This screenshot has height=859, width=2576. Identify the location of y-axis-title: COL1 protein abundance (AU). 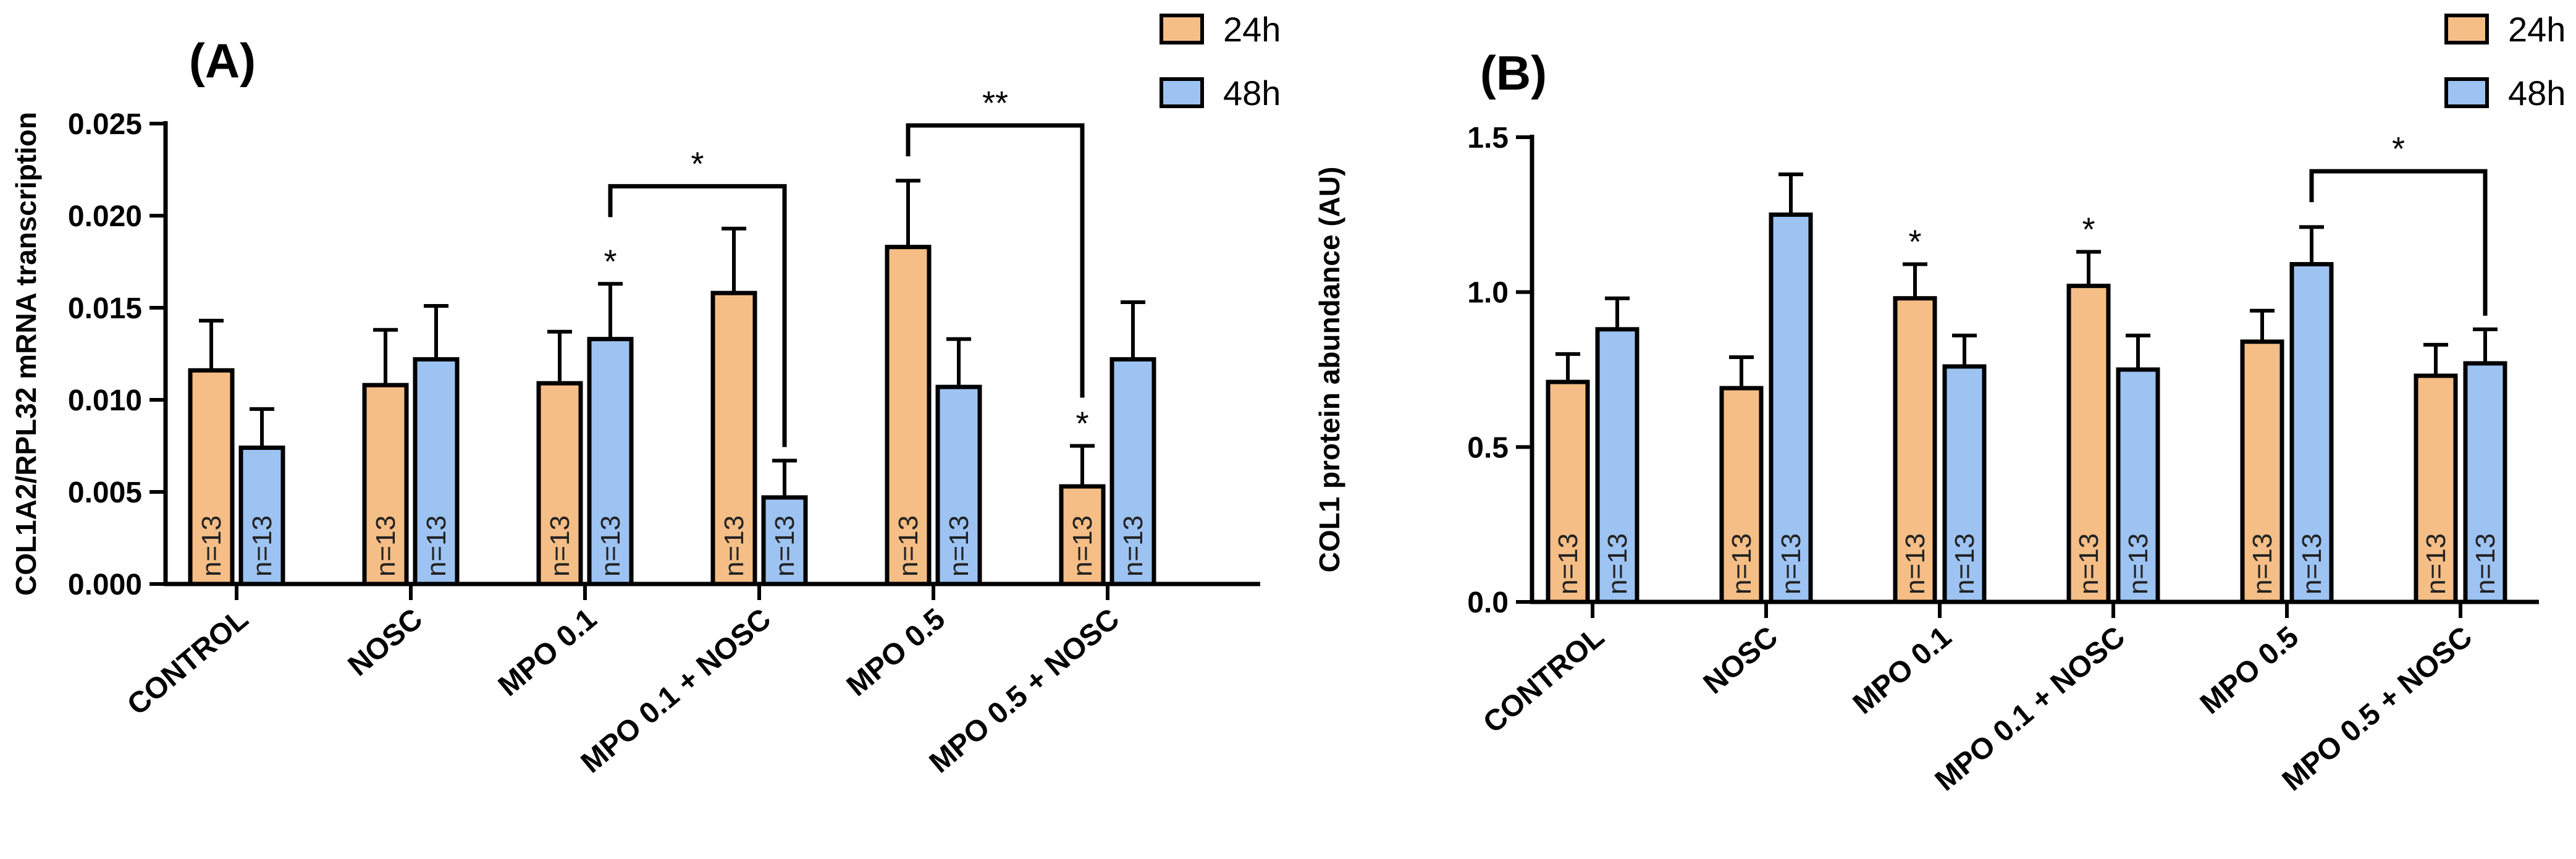
(1329, 370).